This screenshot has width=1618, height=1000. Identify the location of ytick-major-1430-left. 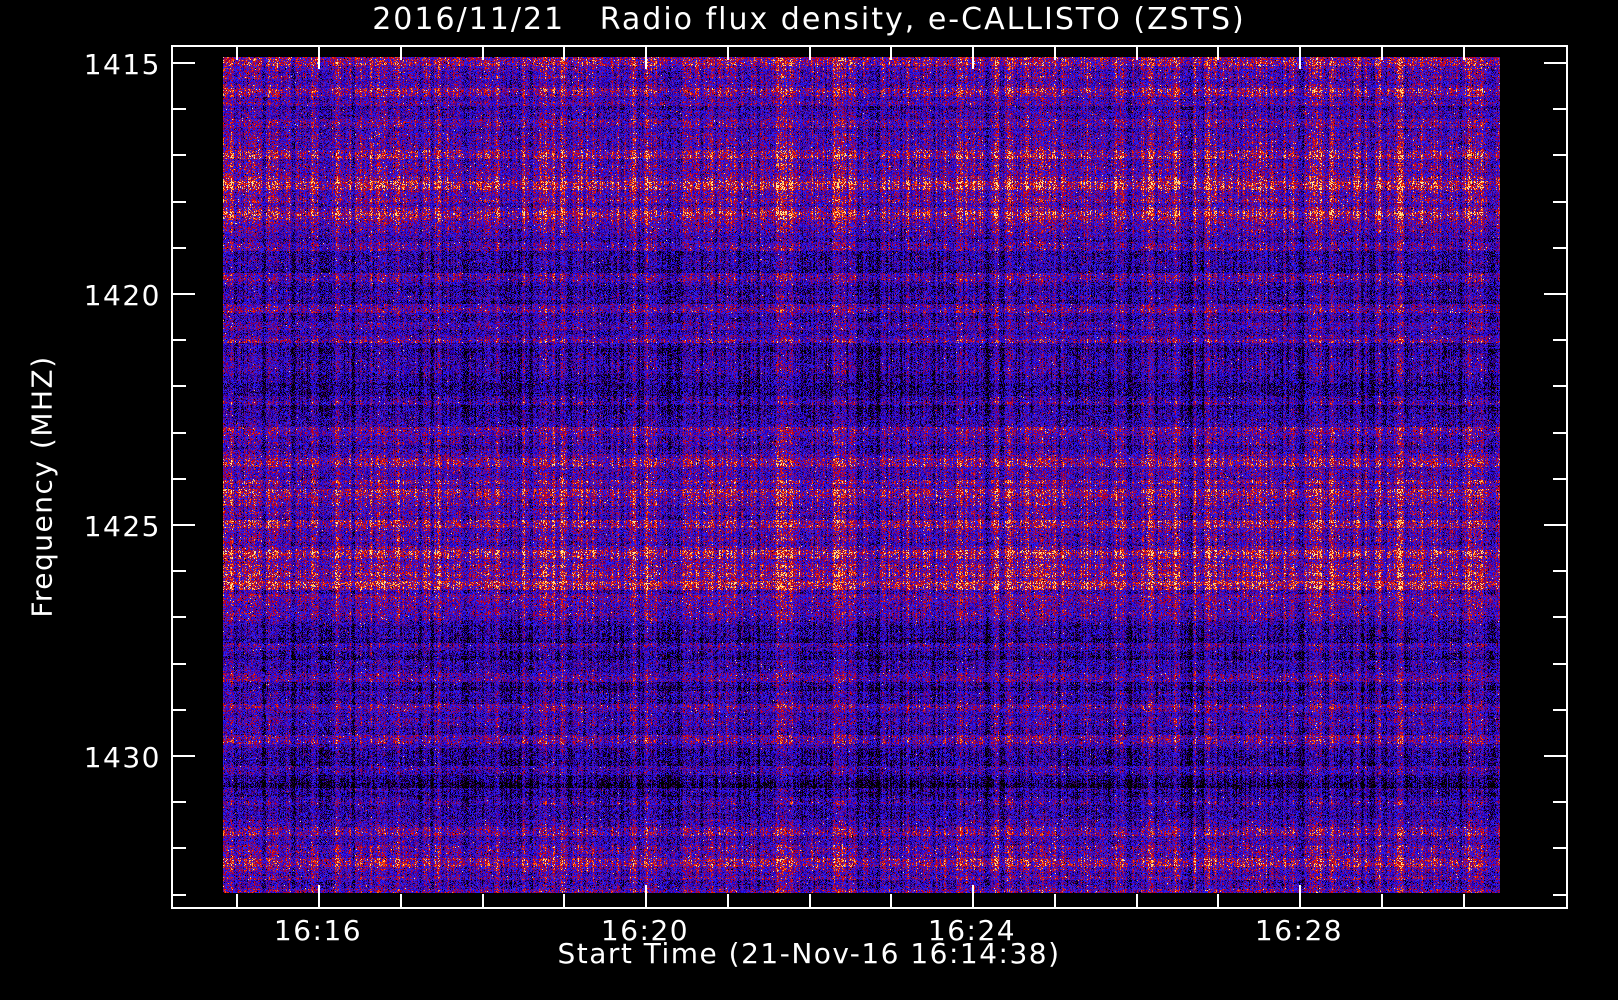
(184, 756).